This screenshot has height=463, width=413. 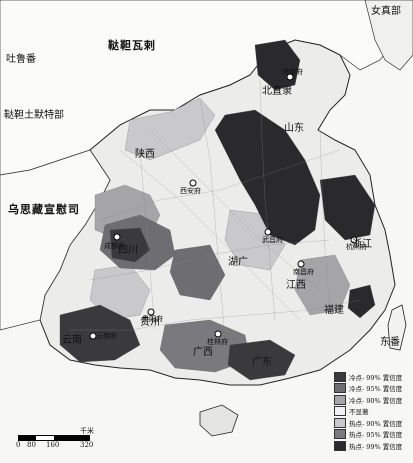 I want to click on label-city-xian: 西安府, so click(x=190, y=191).